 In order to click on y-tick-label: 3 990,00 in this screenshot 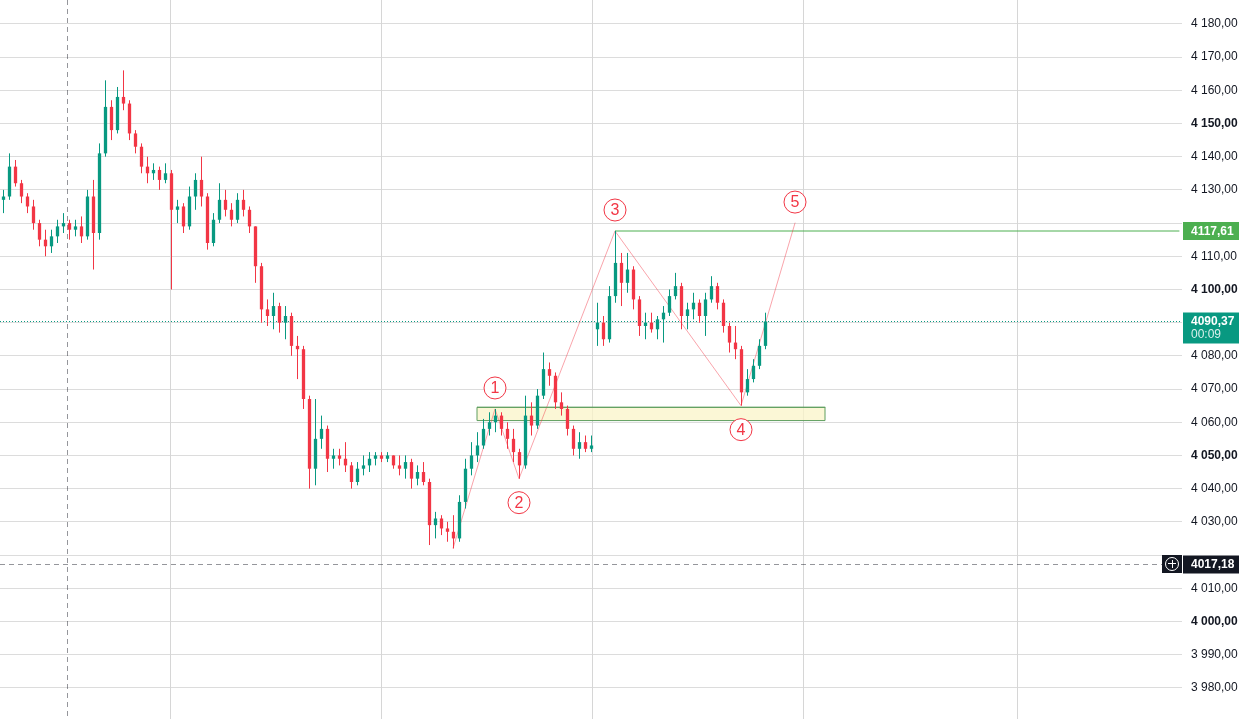, I will do `click(1215, 653)`.